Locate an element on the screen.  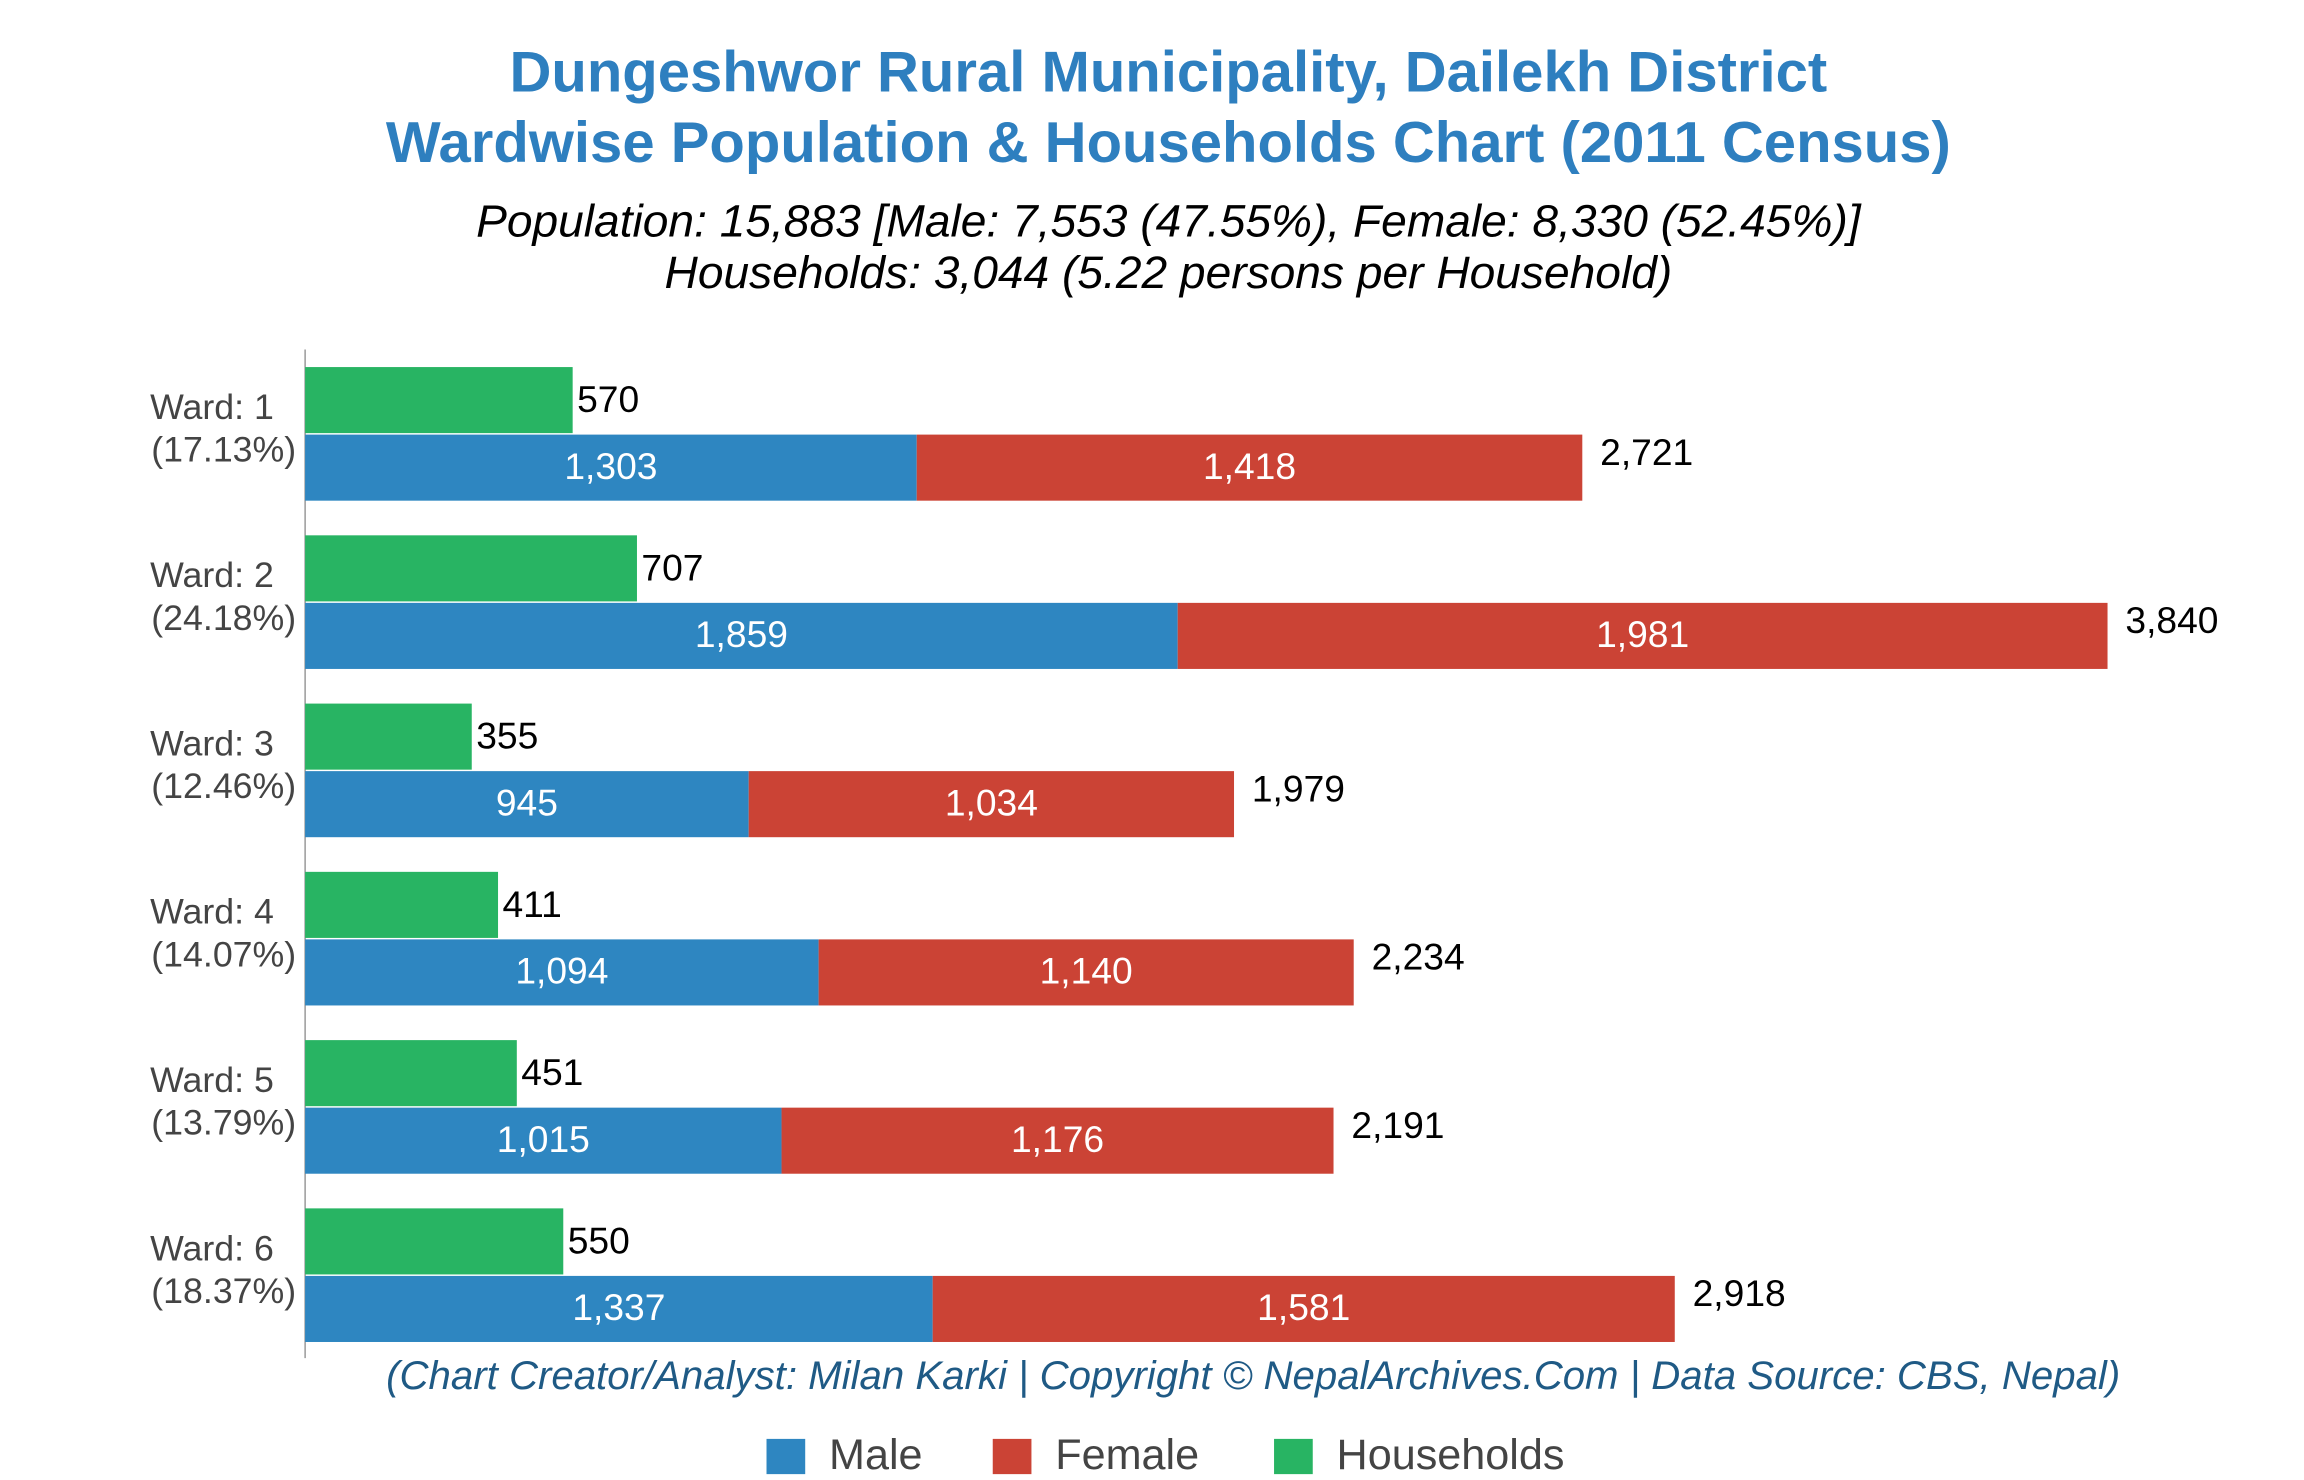
total-label: 2,721 is located at coordinates (1646, 452).